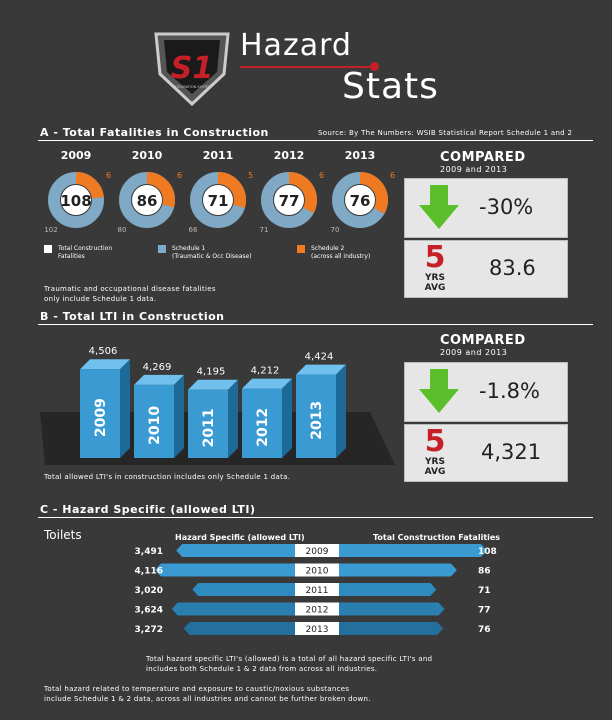 This screenshot has width=612, height=720. Describe the element at coordinates (211, 372) in the screenshot. I see `lti-value-label: 4,195` at that location.